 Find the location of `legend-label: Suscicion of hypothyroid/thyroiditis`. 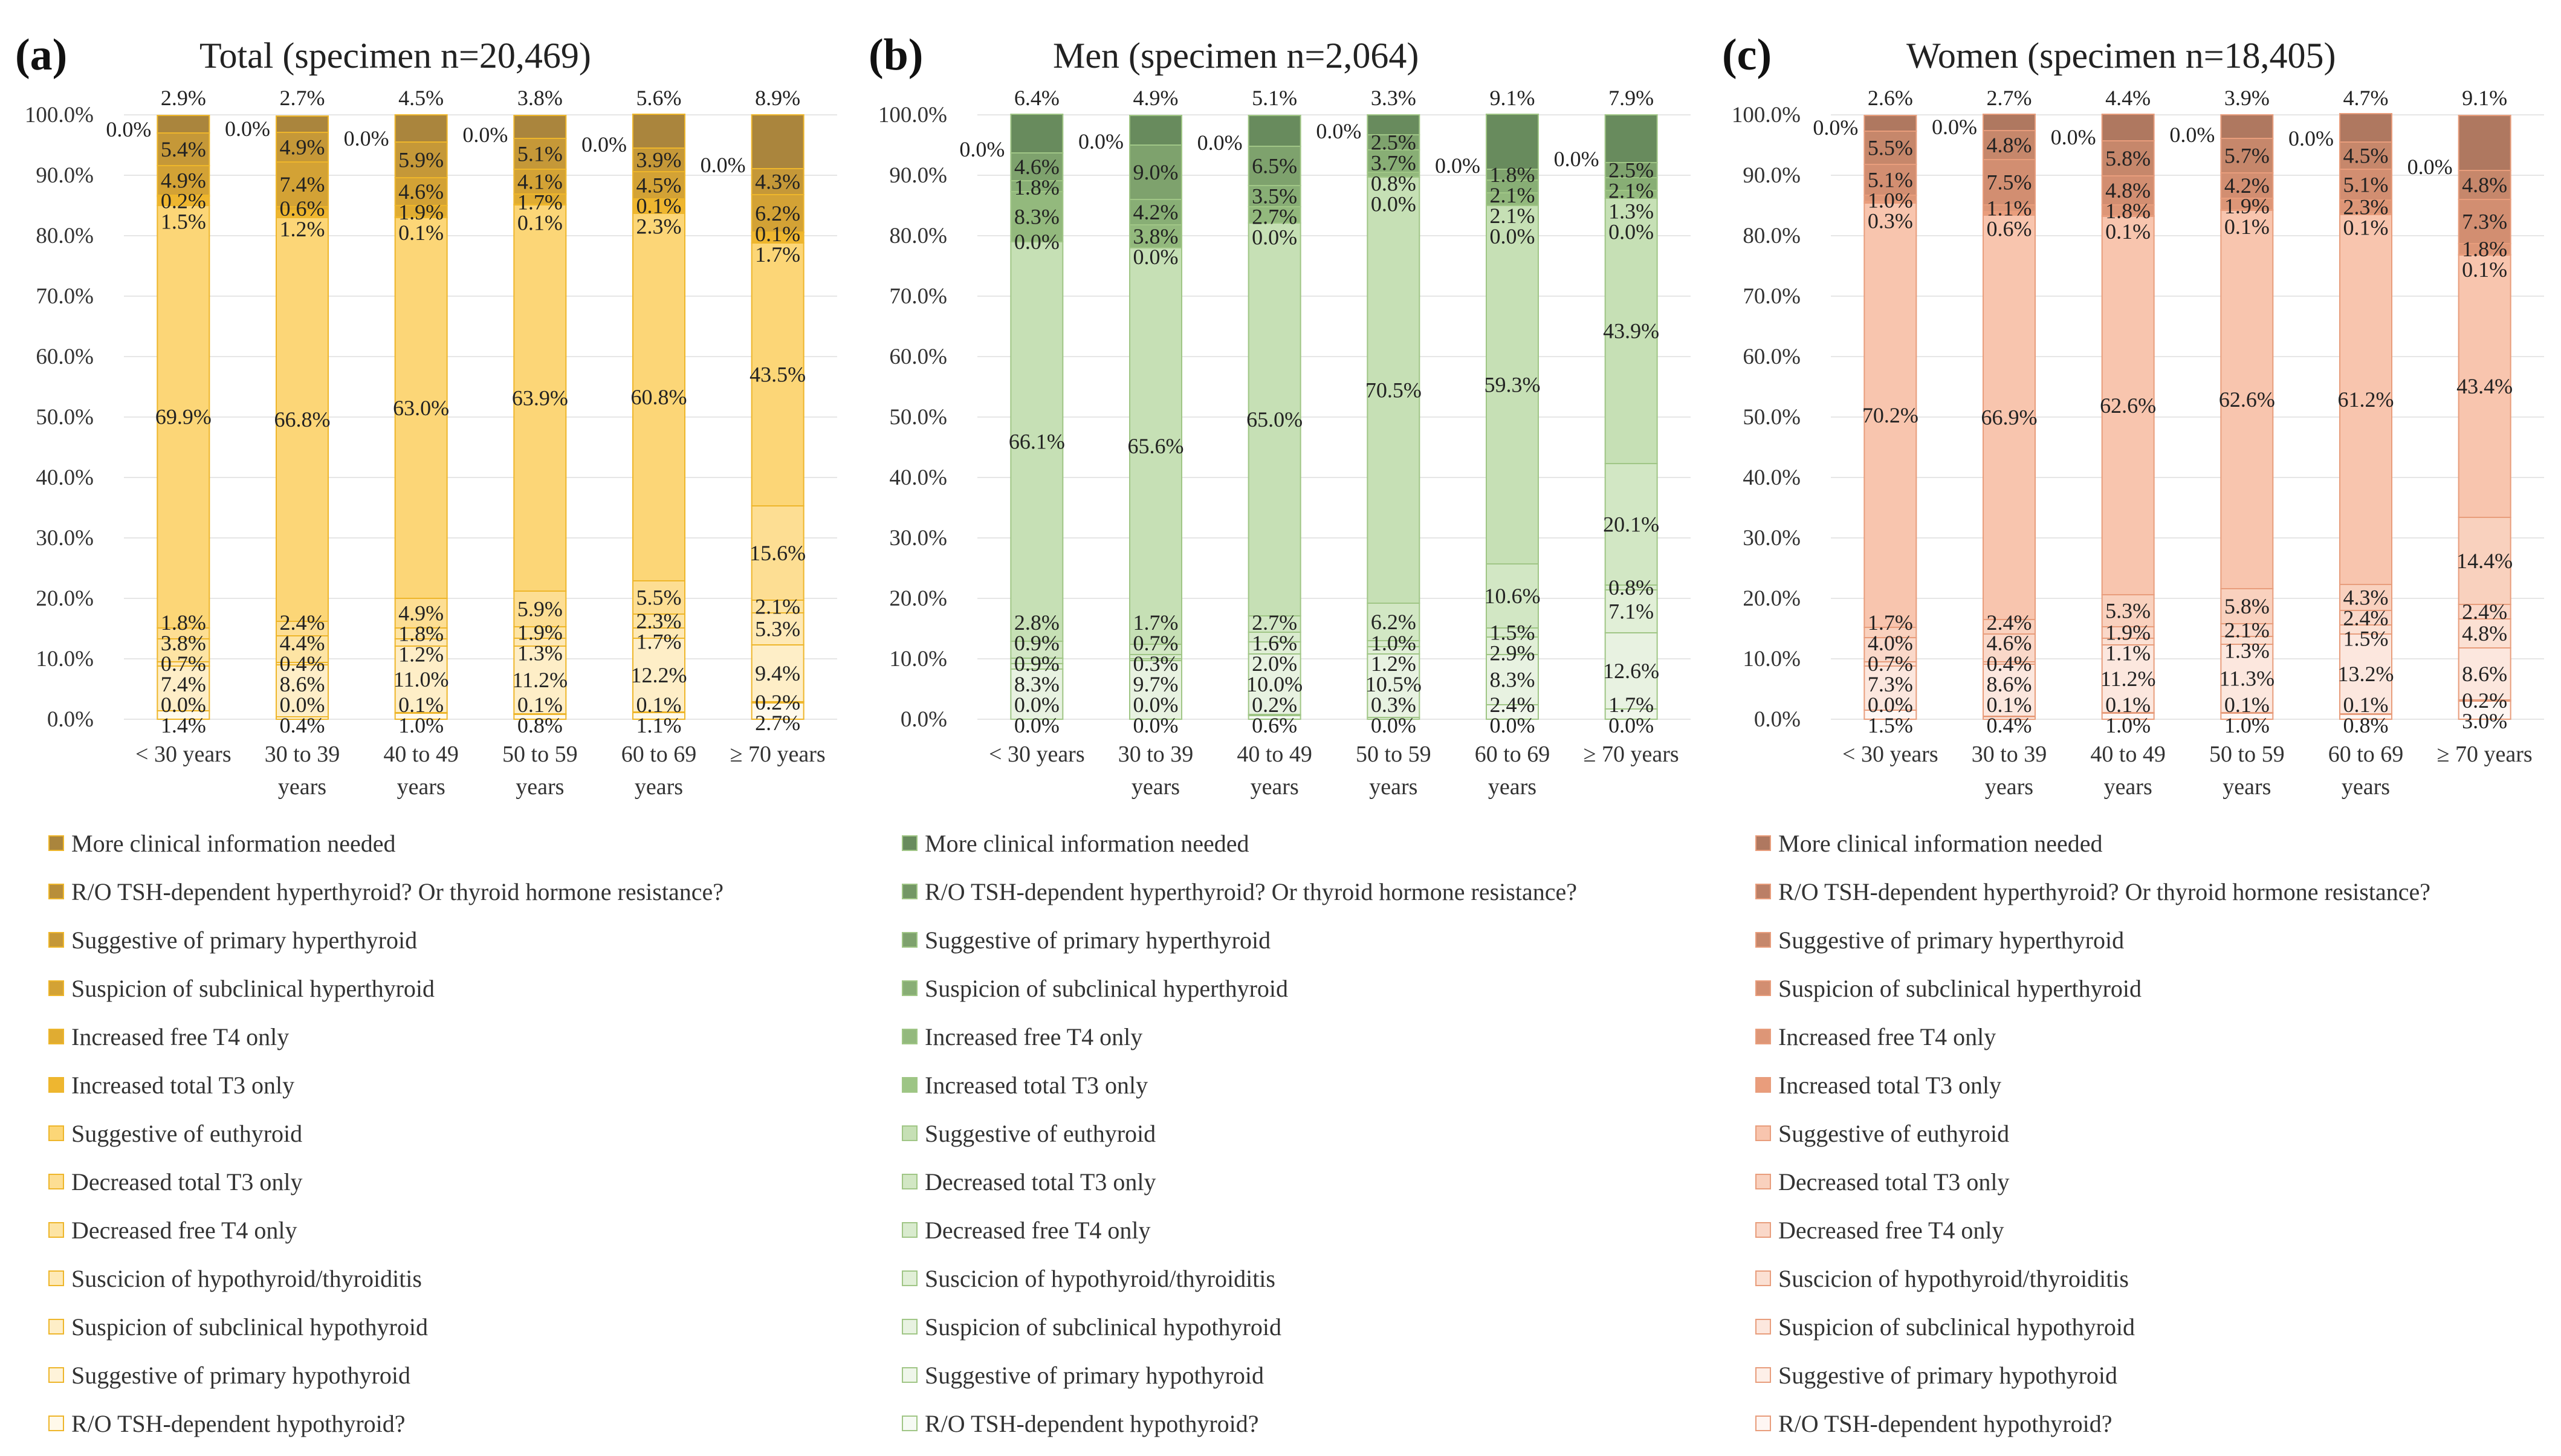

legend-label: Suscicion of hypothyroid/thyroiditis is located at coordinates (1100, 1278).